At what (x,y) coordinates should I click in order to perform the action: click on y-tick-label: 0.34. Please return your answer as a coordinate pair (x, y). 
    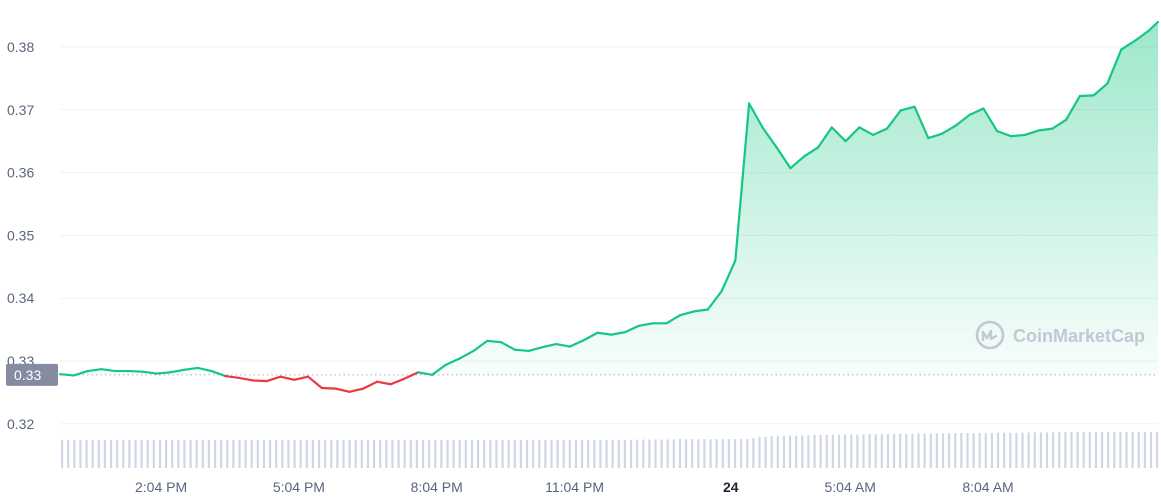
    Looking at the image, I should click on (20, 298).